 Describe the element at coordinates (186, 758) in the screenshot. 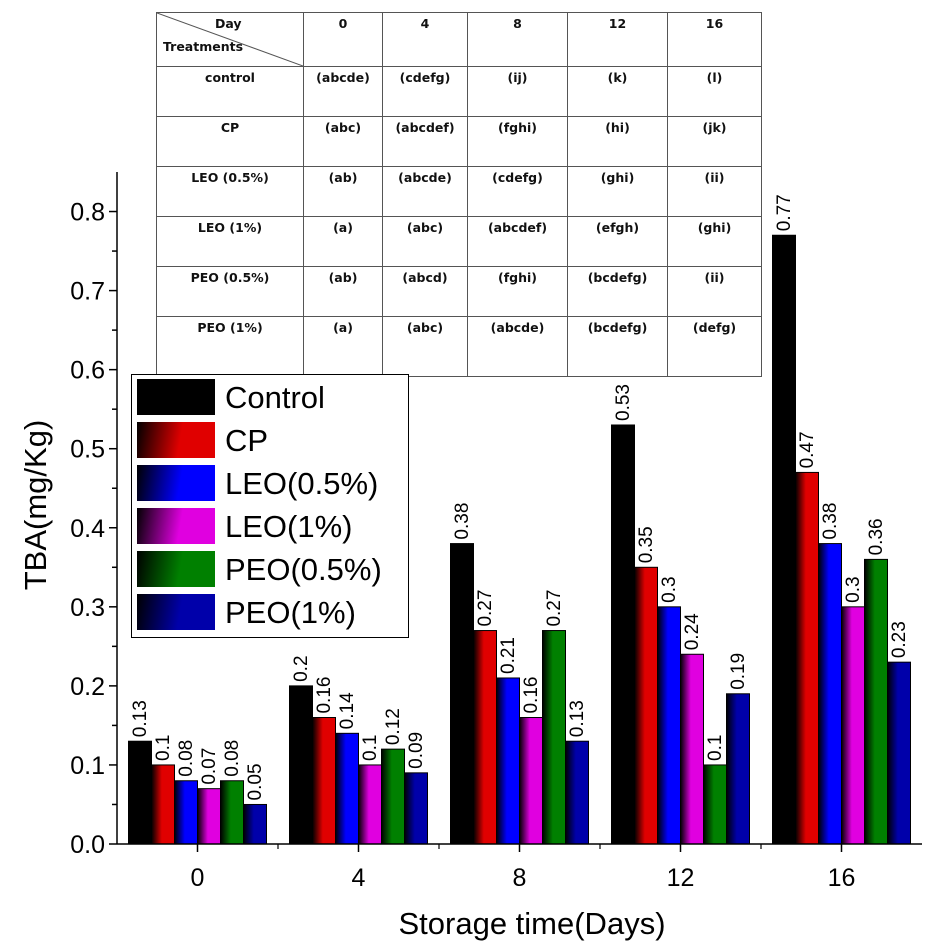

I see `data-label: 0.08` at that location.